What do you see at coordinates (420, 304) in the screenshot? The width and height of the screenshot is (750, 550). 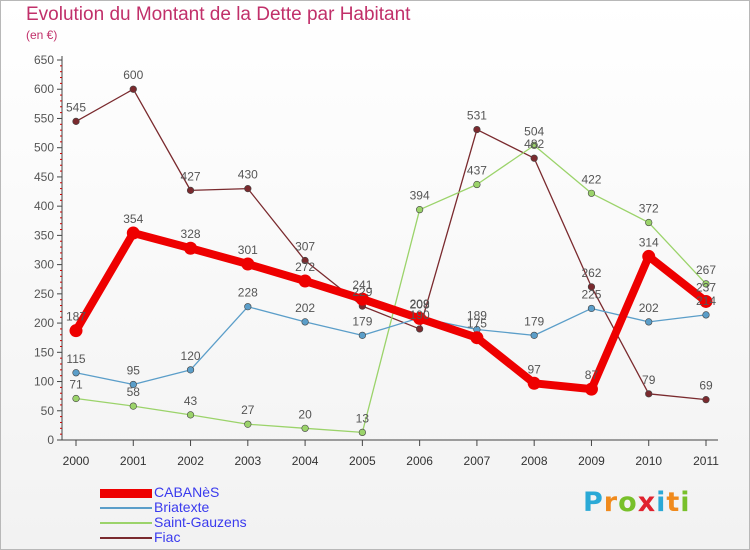 I see `data-label-caban-s: 208` at bounding box center [420, 304].